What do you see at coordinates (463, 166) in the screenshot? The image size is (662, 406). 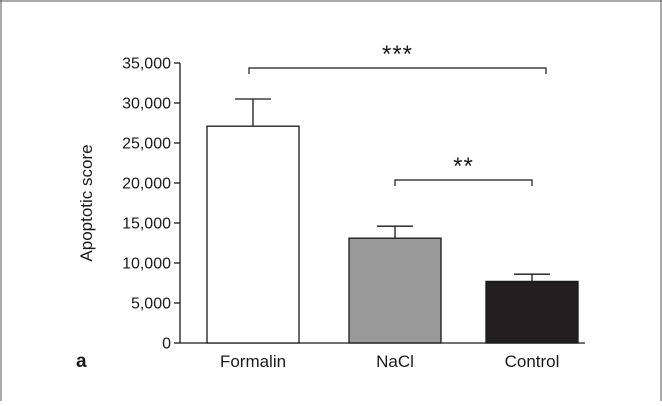 I see `significance-label: **` at bounding box center [463, 166].